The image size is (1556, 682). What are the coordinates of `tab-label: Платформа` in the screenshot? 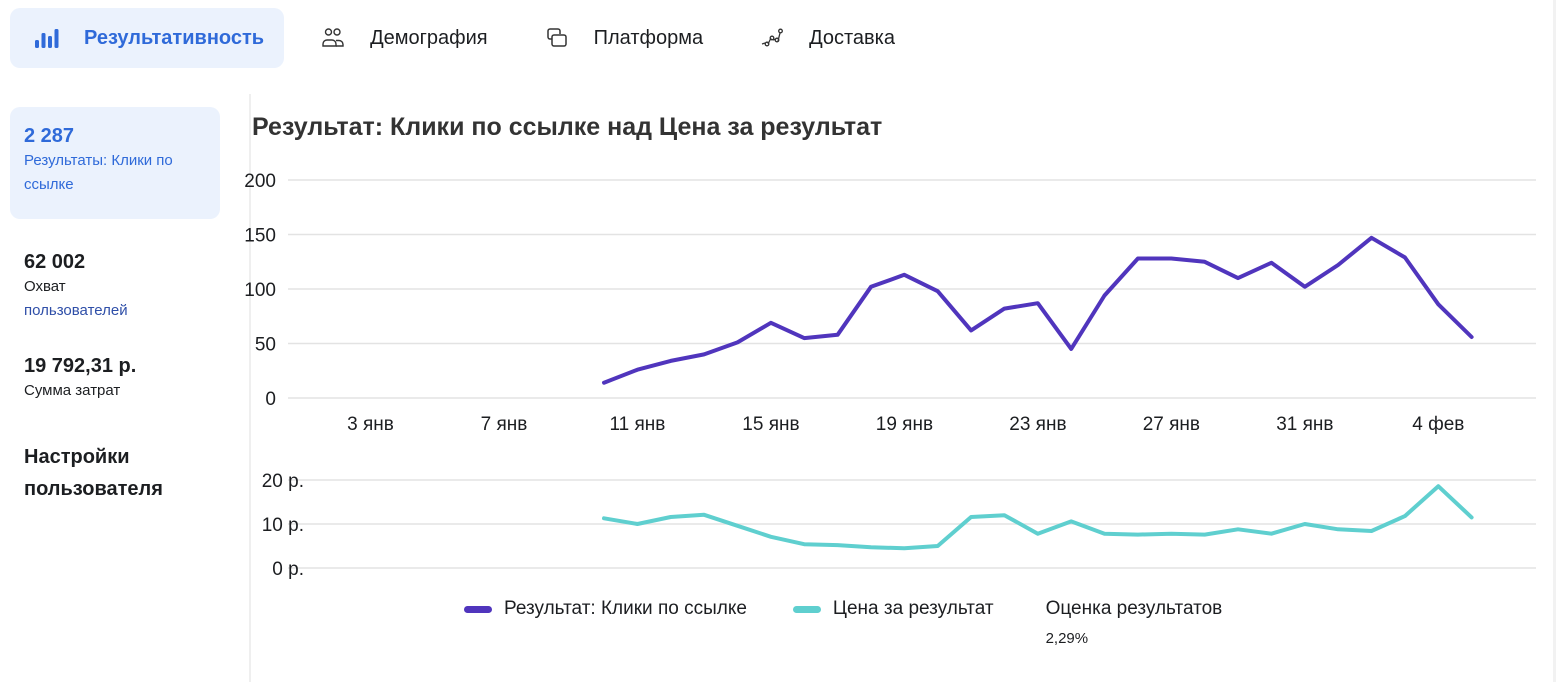 It's located at (648, 37).